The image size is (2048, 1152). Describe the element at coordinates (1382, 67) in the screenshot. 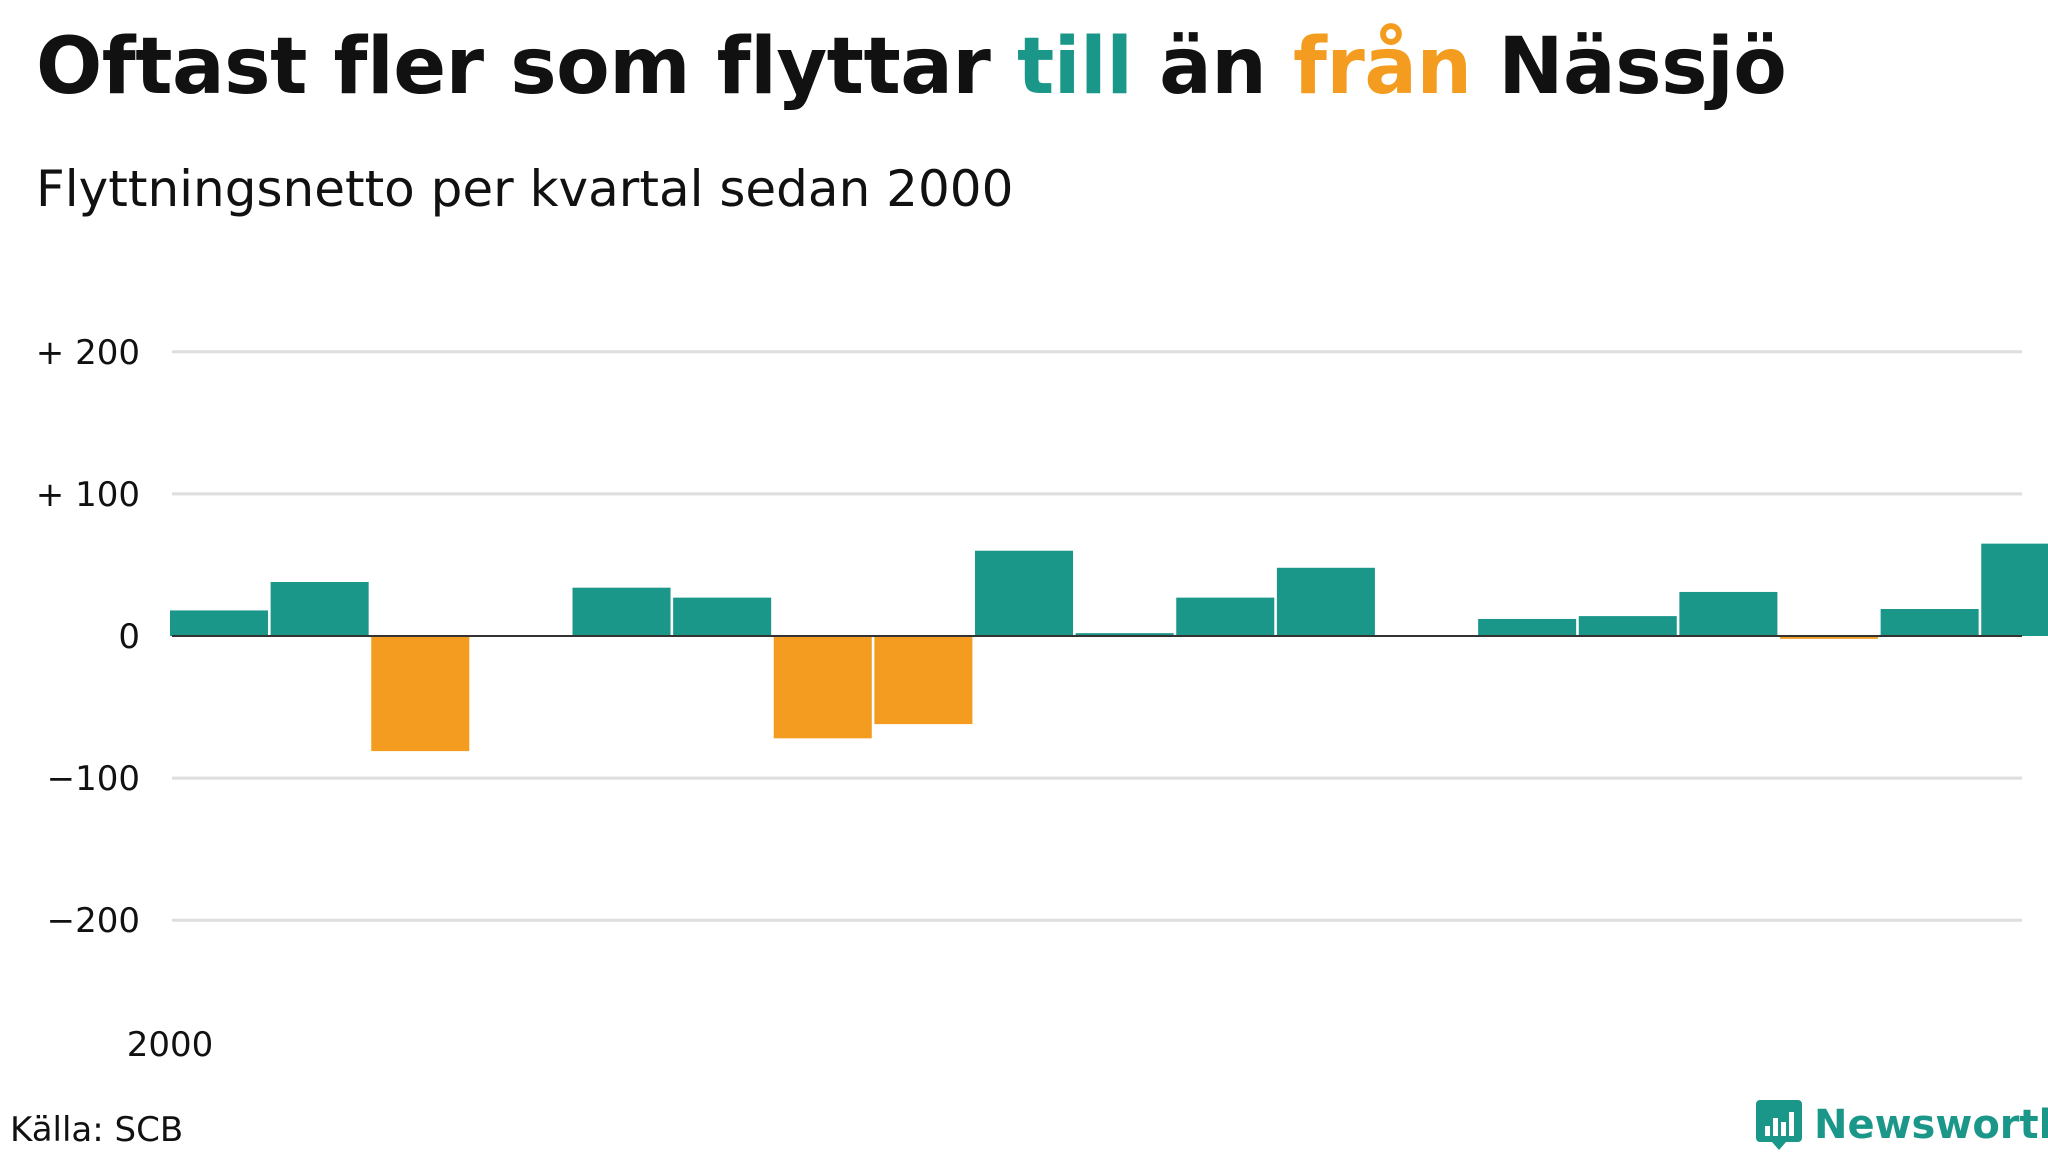

I see `title-highlight-fran: från` at that location.